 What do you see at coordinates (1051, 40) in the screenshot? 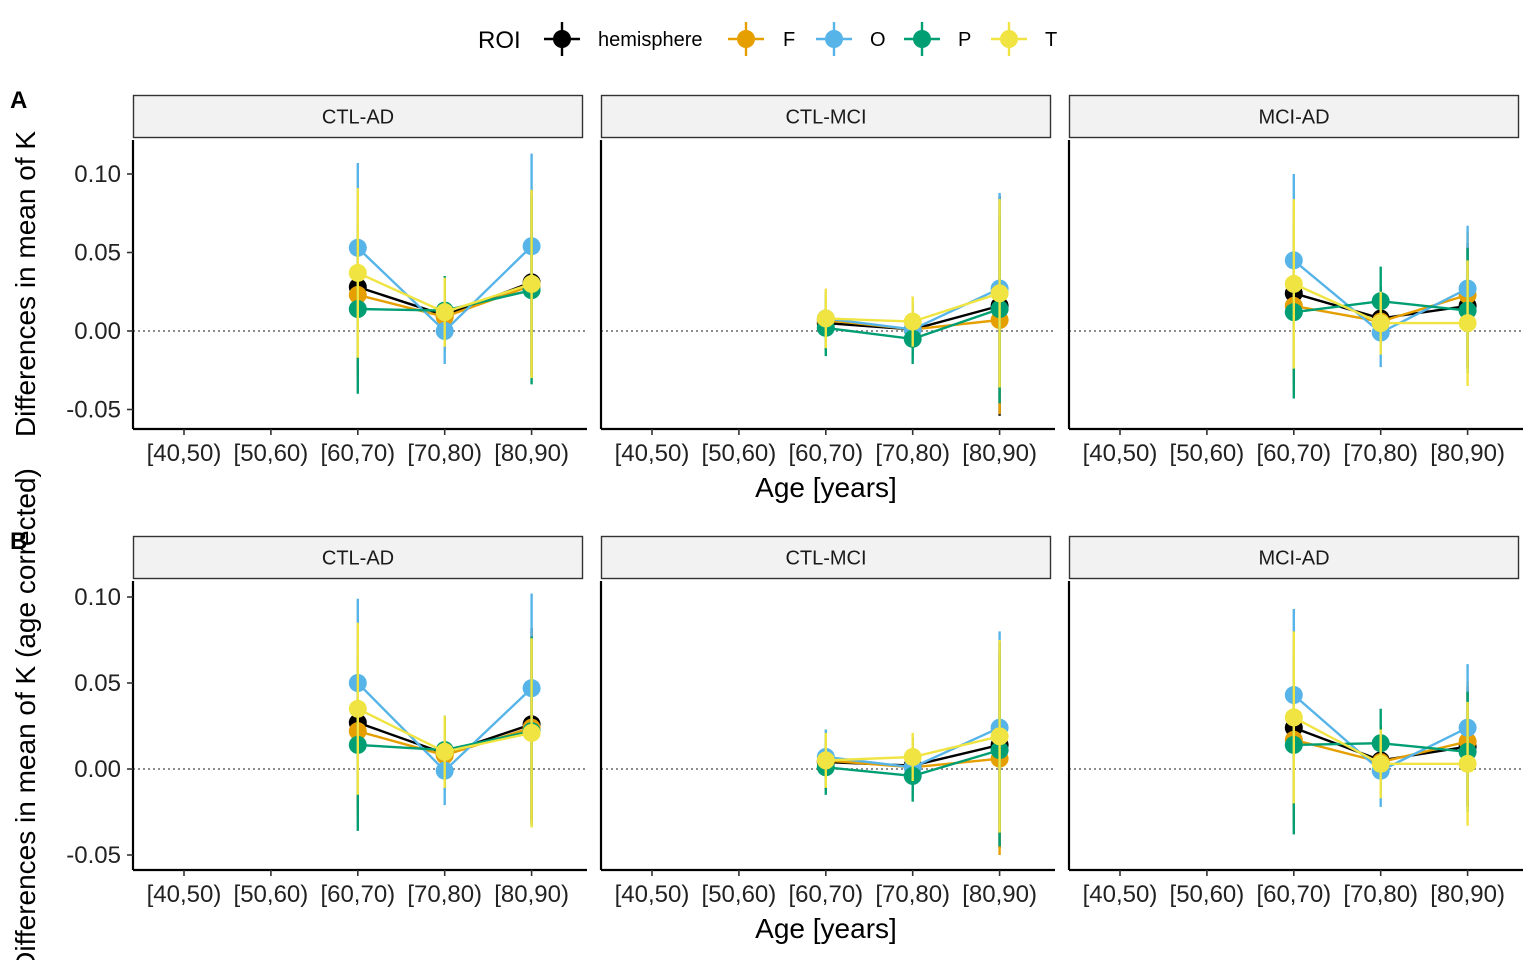
I see `legend-label: T` at bounding box center [1051, 40].